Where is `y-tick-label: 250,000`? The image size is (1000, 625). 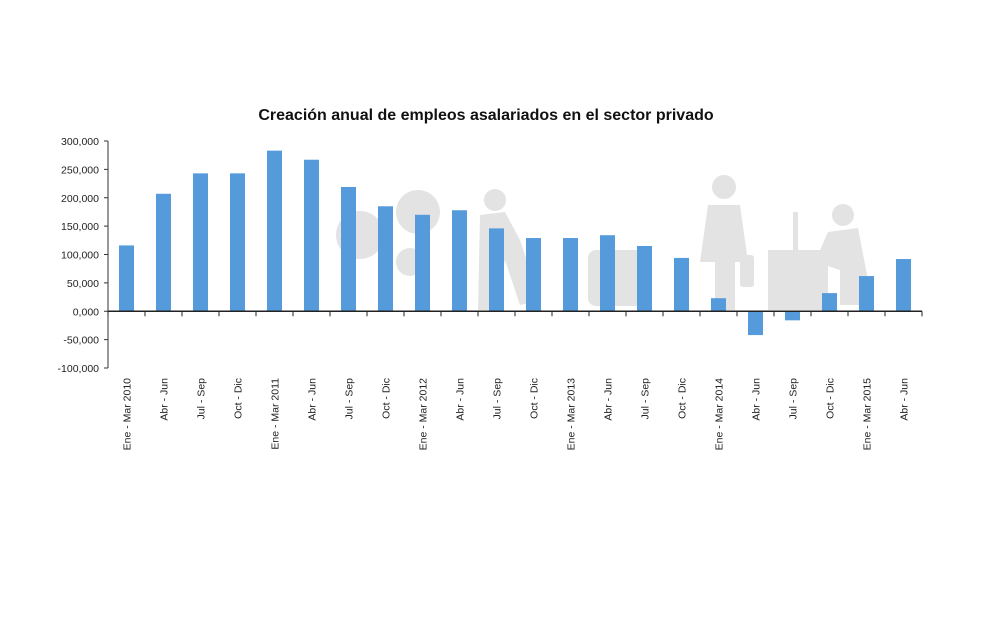 y-tick-label: 250,000 is located at coordinates (80, 170).